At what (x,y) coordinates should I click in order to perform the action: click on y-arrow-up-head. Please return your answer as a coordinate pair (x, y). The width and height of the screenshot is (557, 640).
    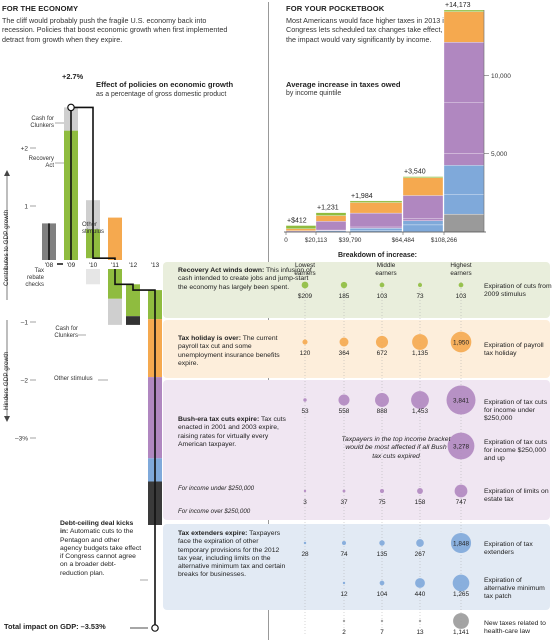
    Looking at the image, I should click on (7, 173).